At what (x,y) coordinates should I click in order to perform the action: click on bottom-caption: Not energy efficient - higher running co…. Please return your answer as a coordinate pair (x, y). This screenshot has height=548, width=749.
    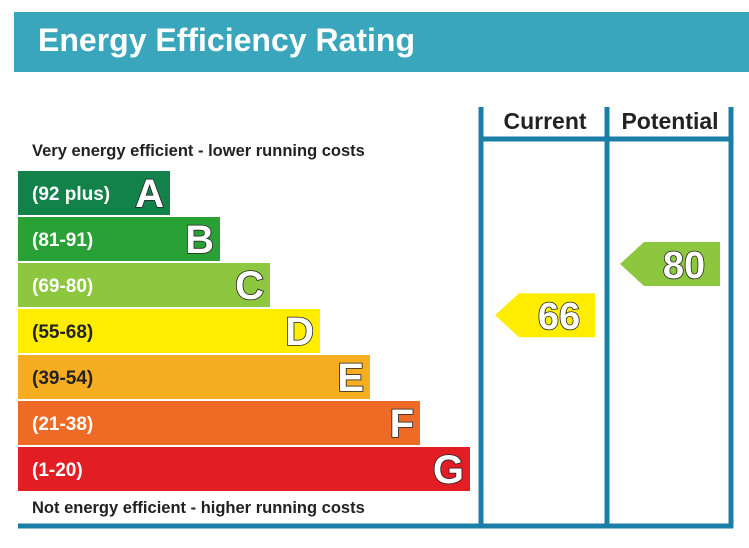
    Looking at the image, I should click on (198, 508).